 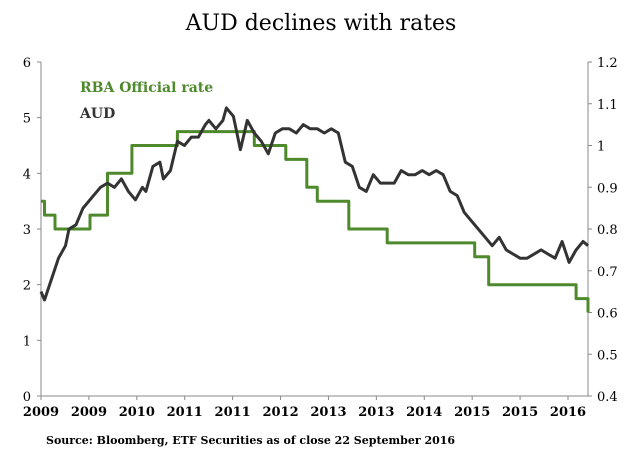 I want to click on chart-title: AUD declines with rates, so click(x=321, y=23).